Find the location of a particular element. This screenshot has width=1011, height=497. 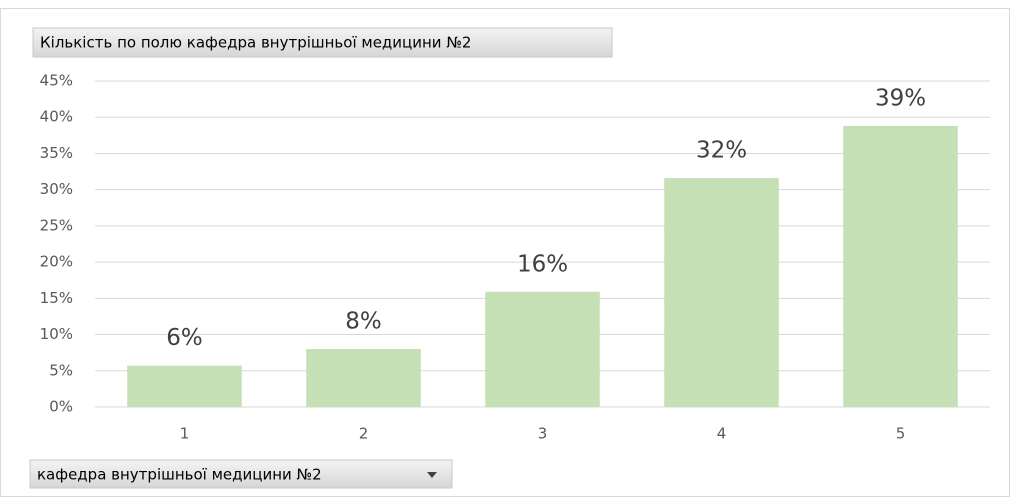

field-button is located at coordinates (322, 42).